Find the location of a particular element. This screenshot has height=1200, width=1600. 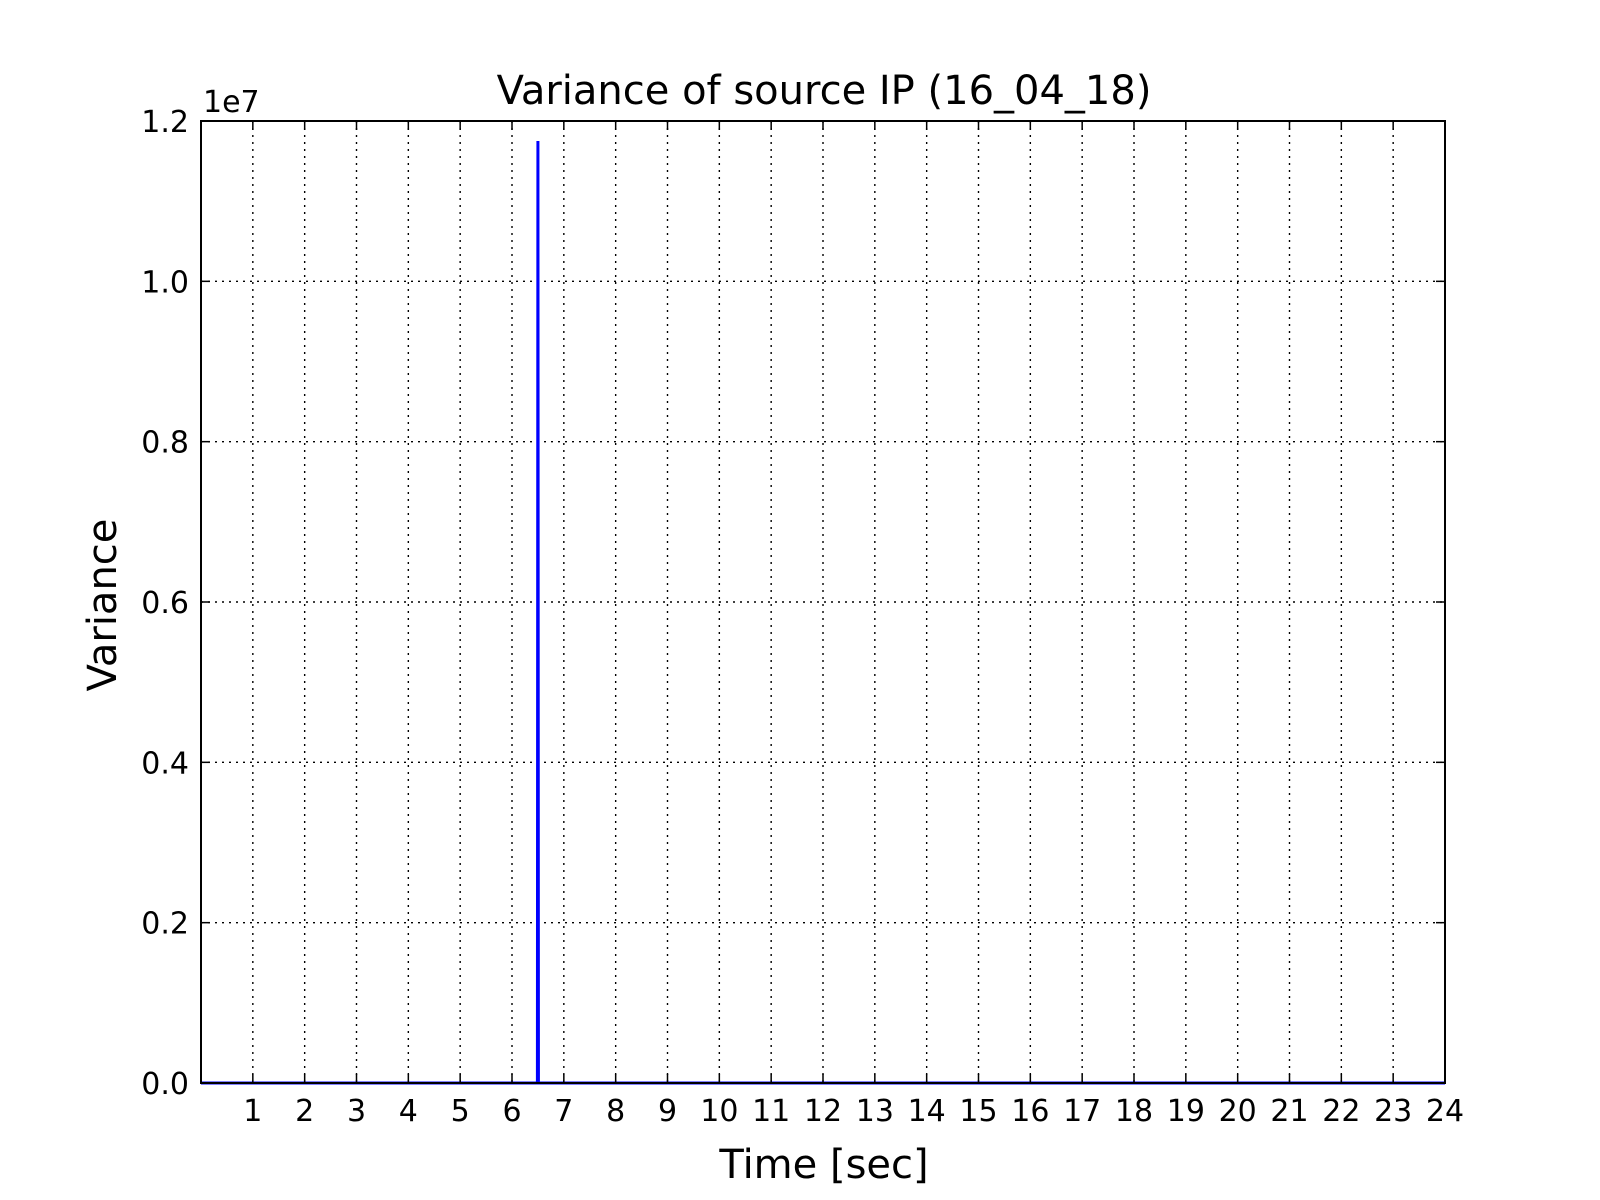

x-tick-label: 10 is located at coordinates (719, 1111).